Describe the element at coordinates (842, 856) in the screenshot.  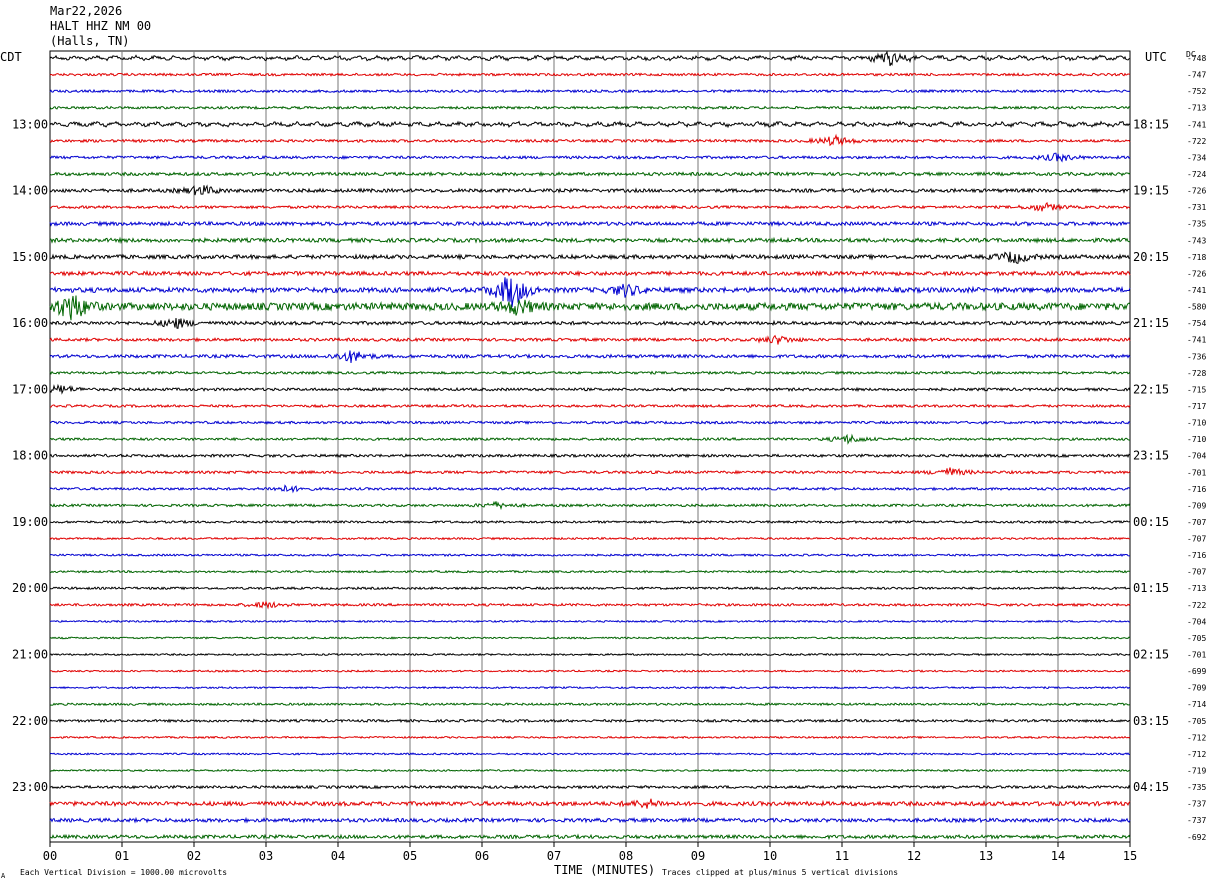
I see `x-tick-label: 11` at that location.